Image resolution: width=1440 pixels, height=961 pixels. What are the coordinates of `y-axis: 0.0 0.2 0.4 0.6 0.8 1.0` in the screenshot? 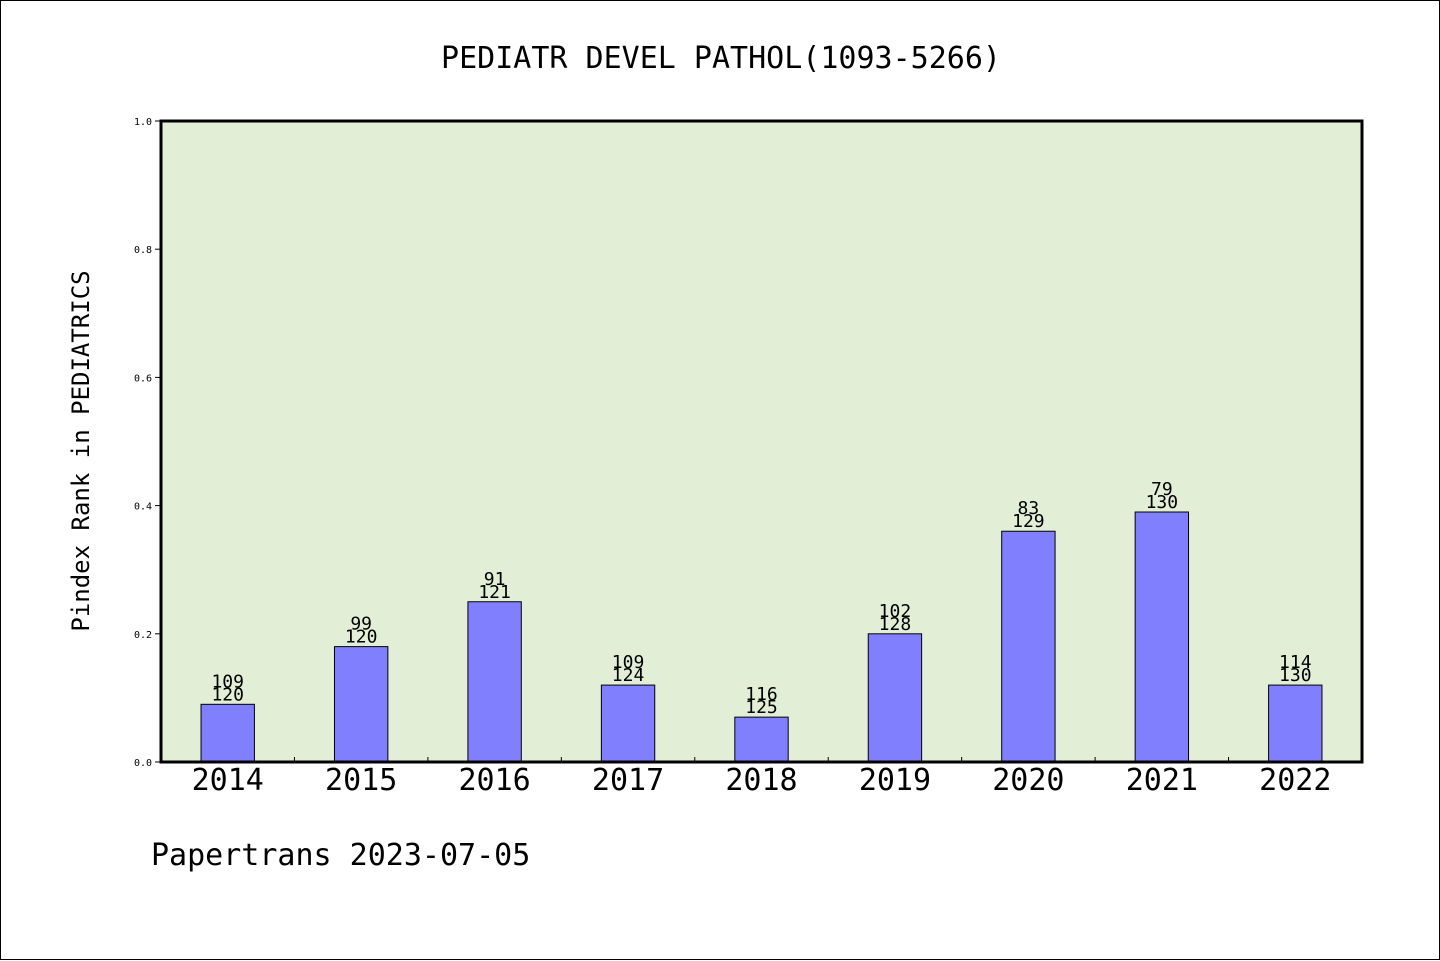 It's located at (147, 443).